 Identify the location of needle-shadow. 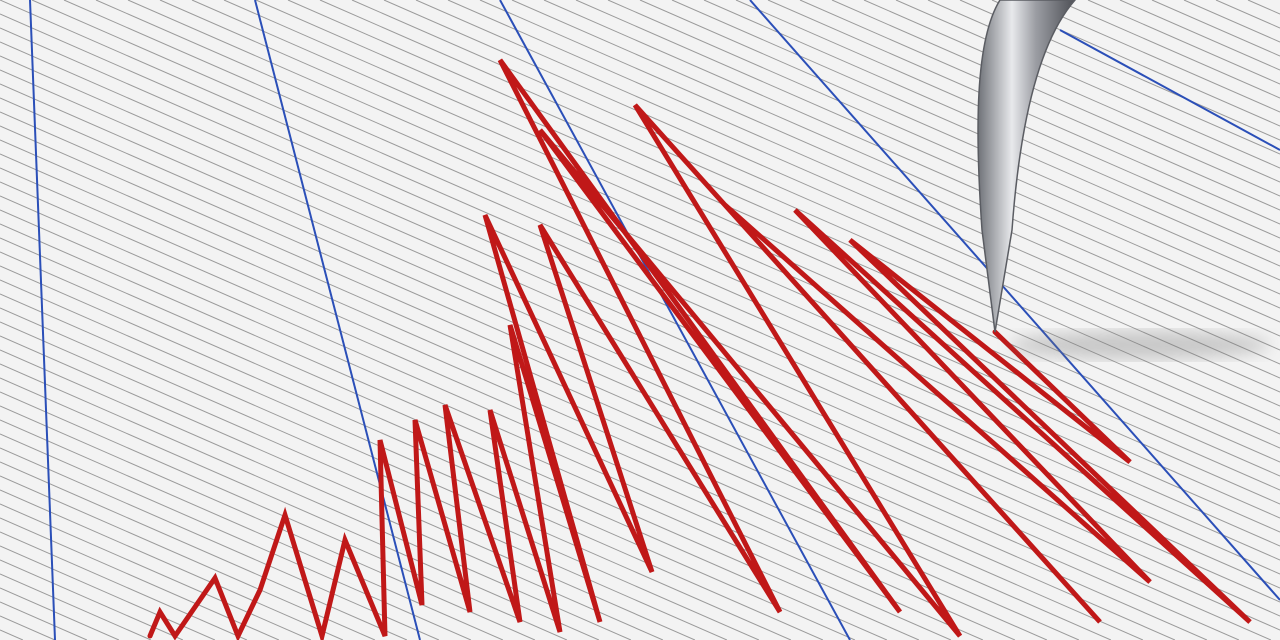
(1140, 345).